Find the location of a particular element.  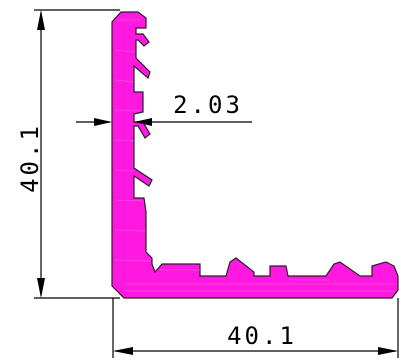

thickness-dimension: 2.03 is located at coordinates (164, 108).